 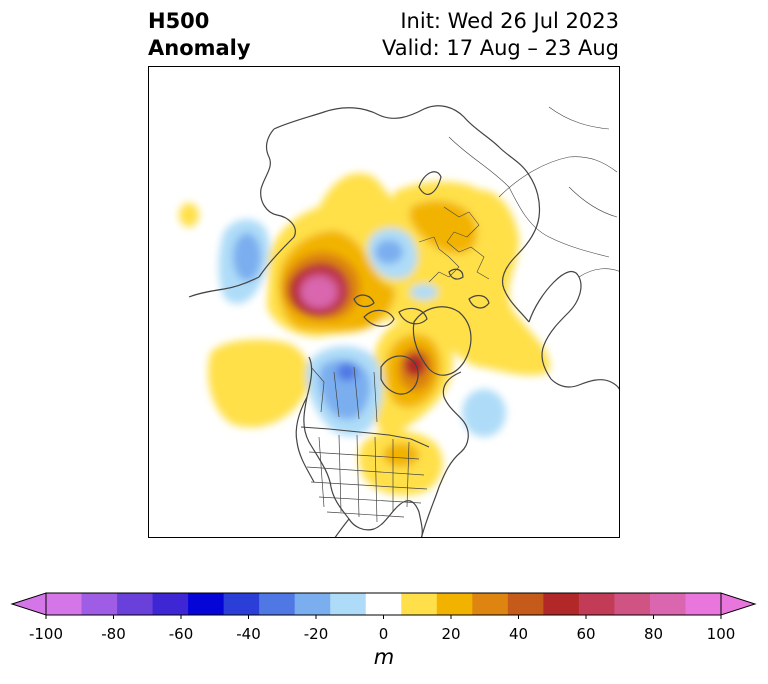 I want to click on anomaly-aleutian-ridge, so click(x=189, y=215).